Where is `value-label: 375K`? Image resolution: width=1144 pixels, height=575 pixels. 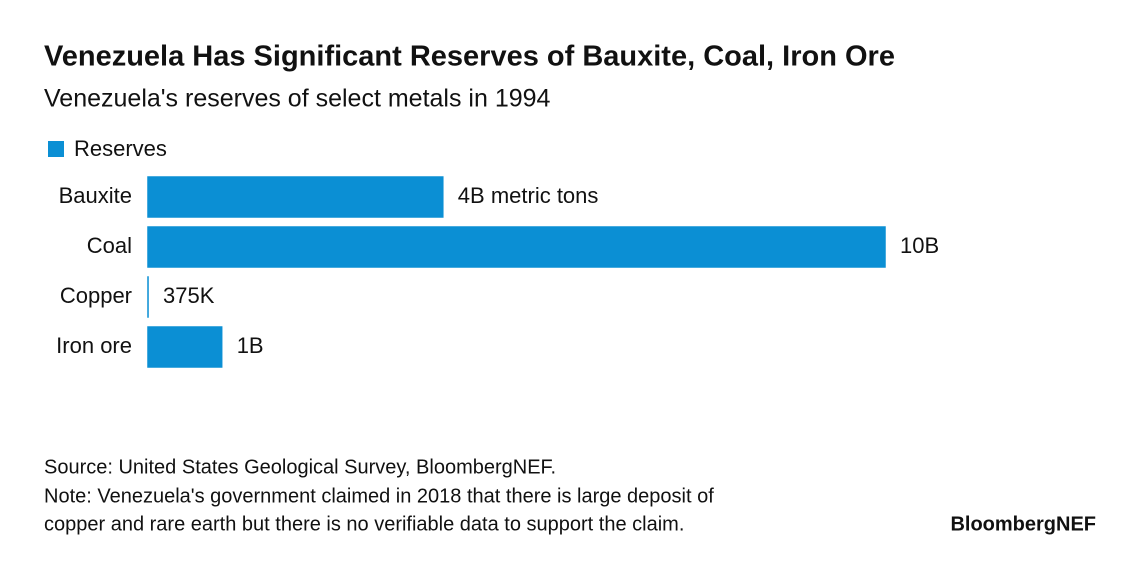
value-label: 375K is located at coordinates (189, 295).